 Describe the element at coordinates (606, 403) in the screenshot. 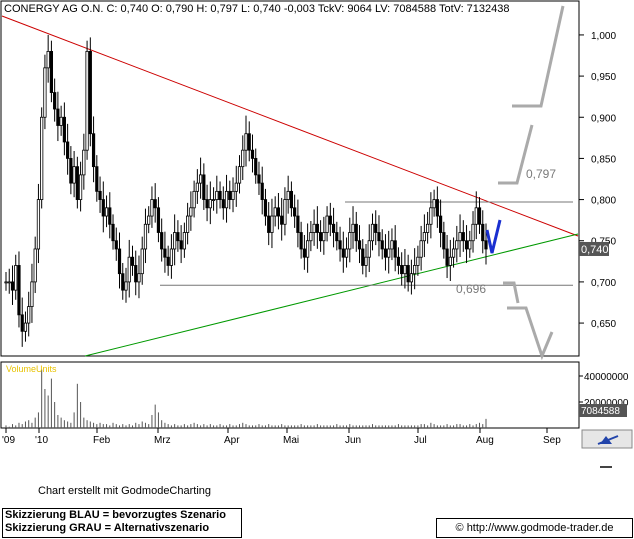

I see `volume-tick-label: 20000000` at that location.